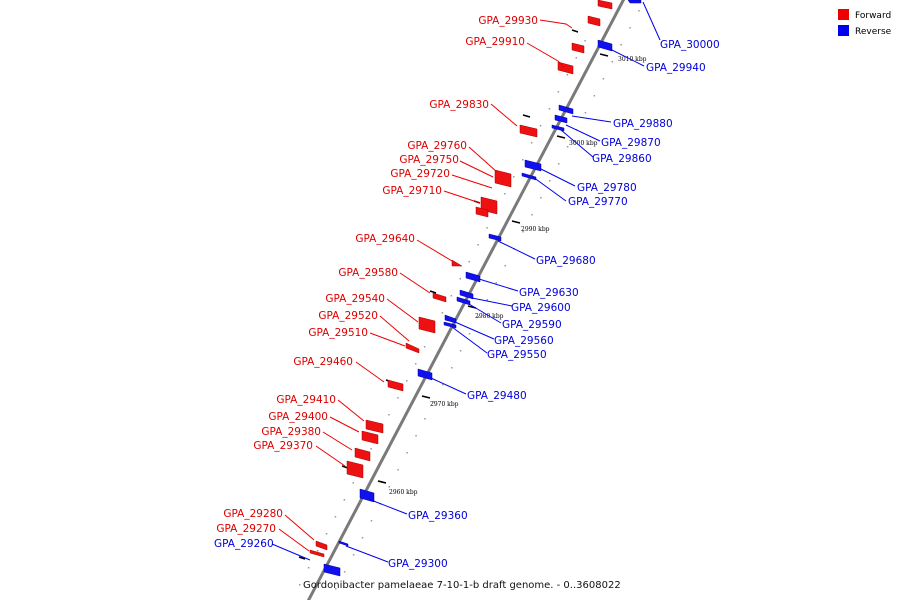 This screenshot has width=900, height=600. Describe the element at coordinates (622, 159) in the screenshot. I see `gene-label-reverse: GPA_29860` at that location.